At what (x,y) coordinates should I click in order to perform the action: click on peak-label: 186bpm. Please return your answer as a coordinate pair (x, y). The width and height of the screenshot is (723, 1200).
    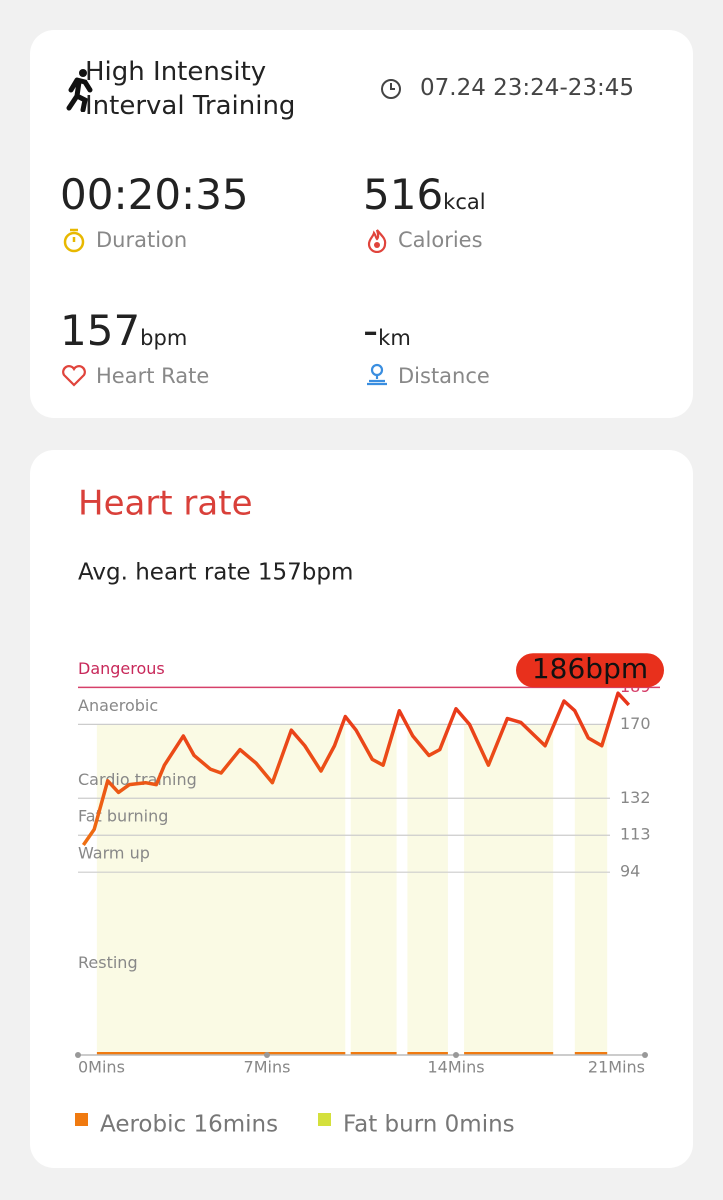
    Looking at the image, I should click on (590, 668).